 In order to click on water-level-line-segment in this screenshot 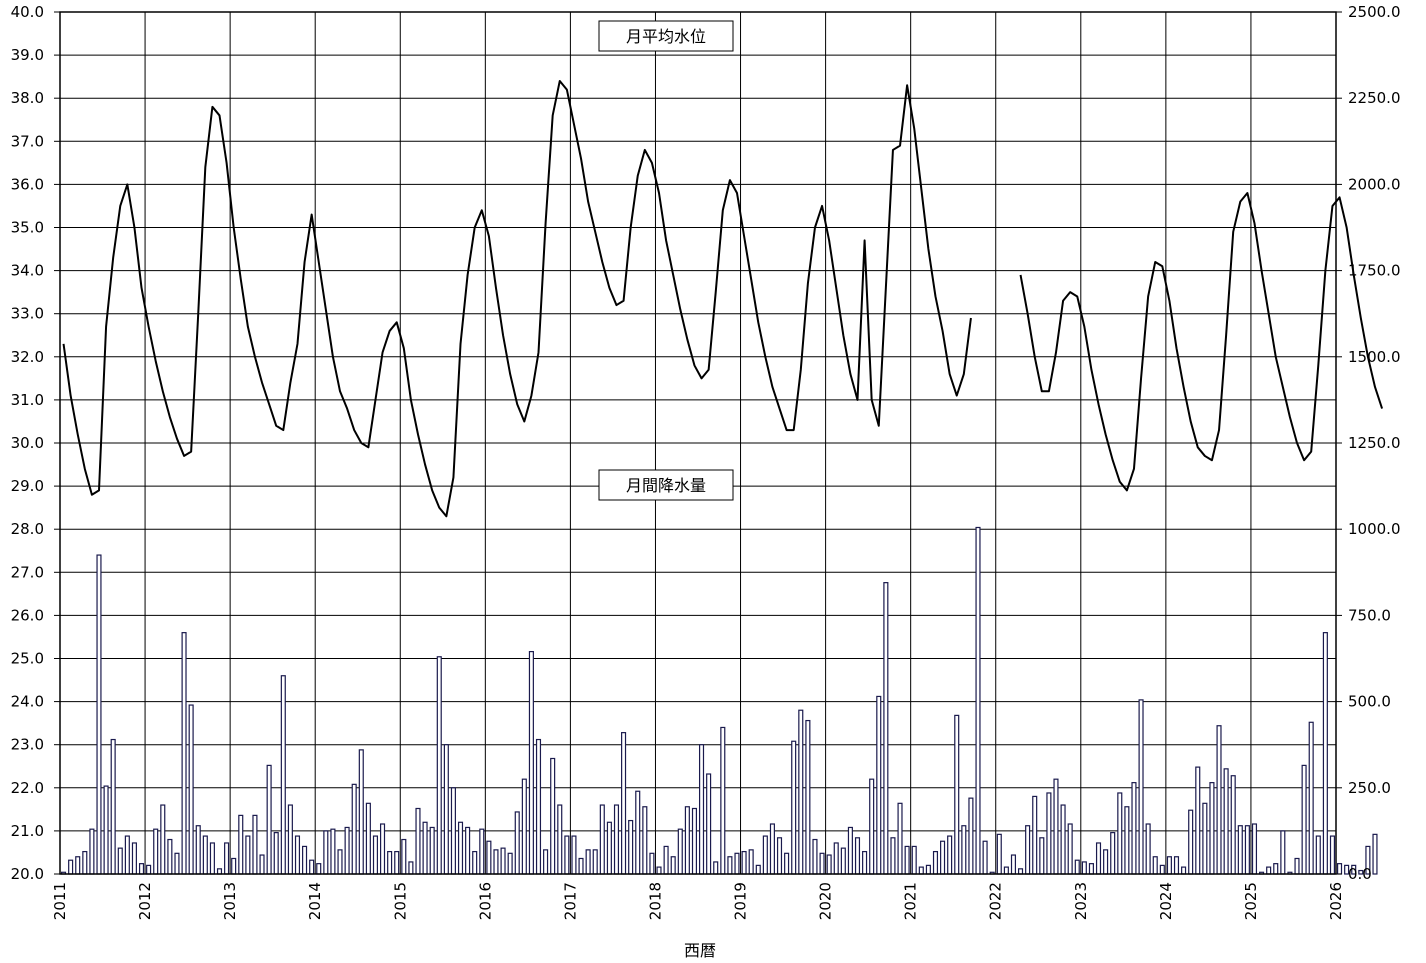, I will do `click(1201, 342)`.